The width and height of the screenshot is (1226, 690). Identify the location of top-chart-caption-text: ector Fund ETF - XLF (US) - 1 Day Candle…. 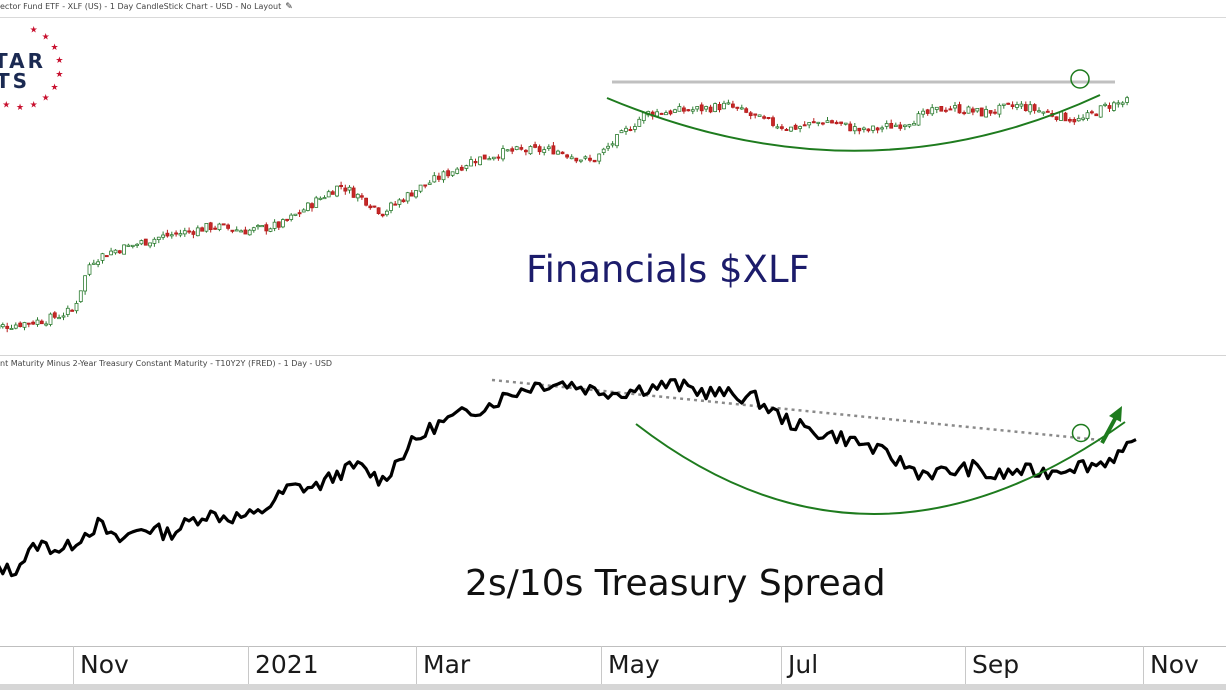
(141, 6).